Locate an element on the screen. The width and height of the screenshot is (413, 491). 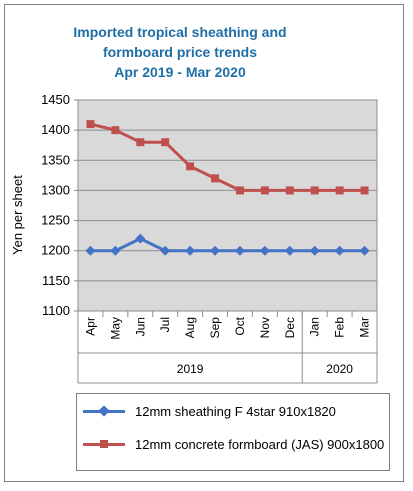
chart-title-line-2: formboard price trends is located at coordinates (180, 52).